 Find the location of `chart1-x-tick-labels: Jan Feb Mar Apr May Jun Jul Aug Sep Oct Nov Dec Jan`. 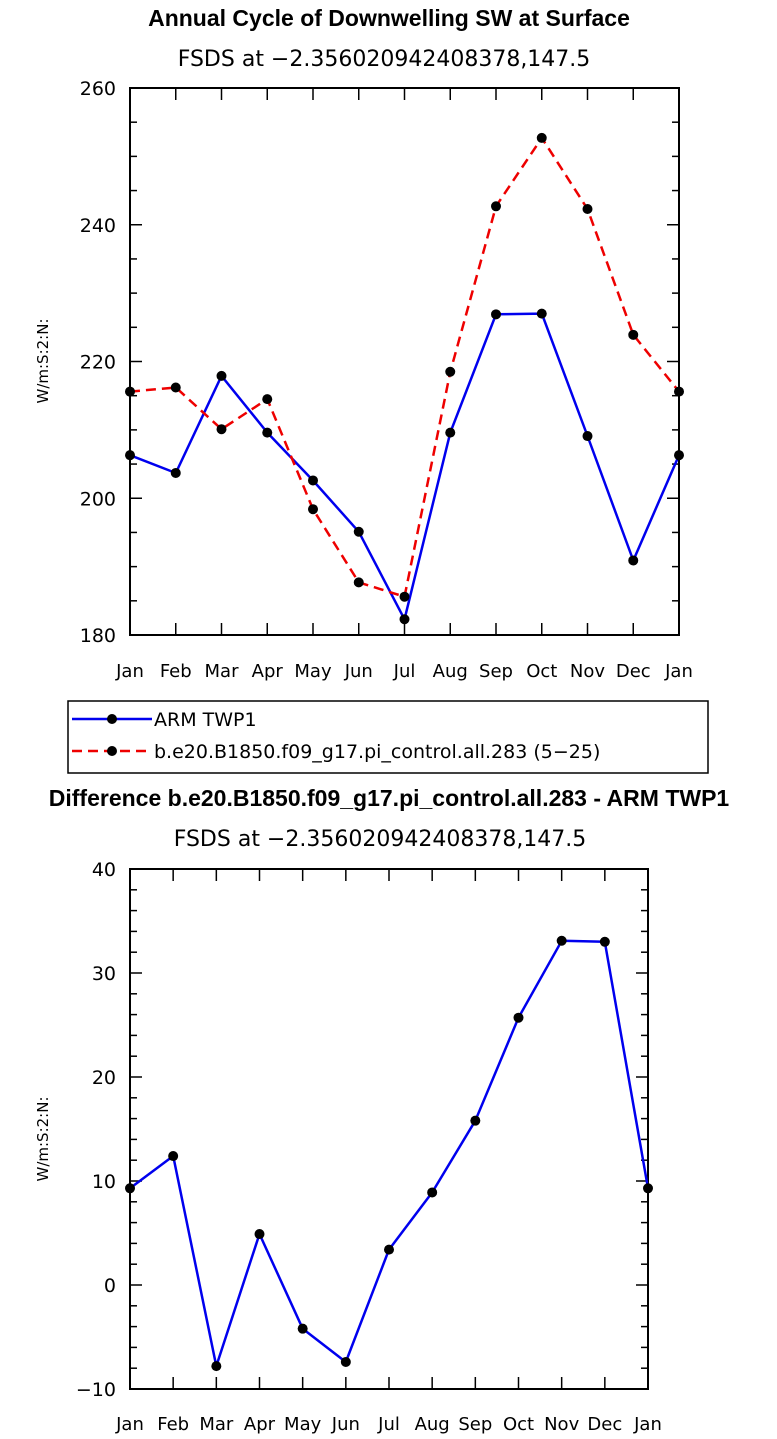

chart1-x-tick-labels: Jan Feb Mar Apr May Jun Jul Aug Sep Oct Nov Dec Jan is located at coordinates (404, 671).